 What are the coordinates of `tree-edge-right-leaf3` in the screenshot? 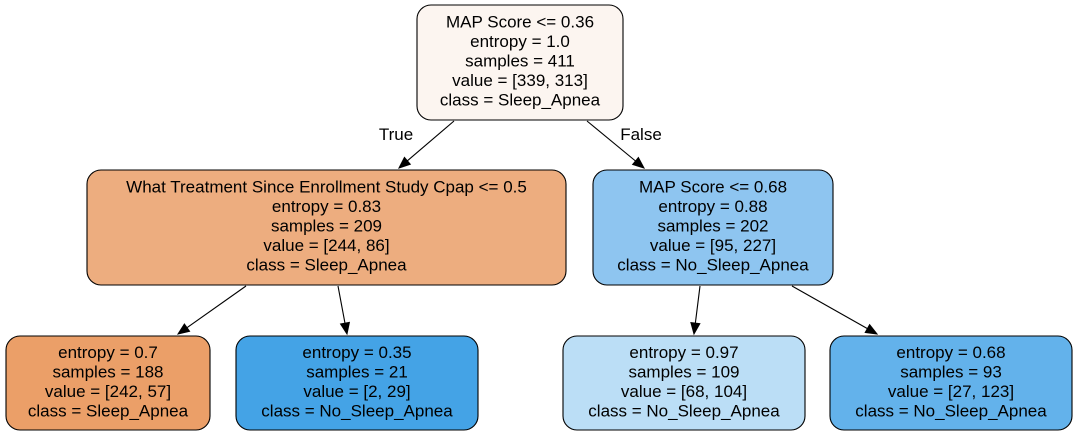 It's located at (695, 310).